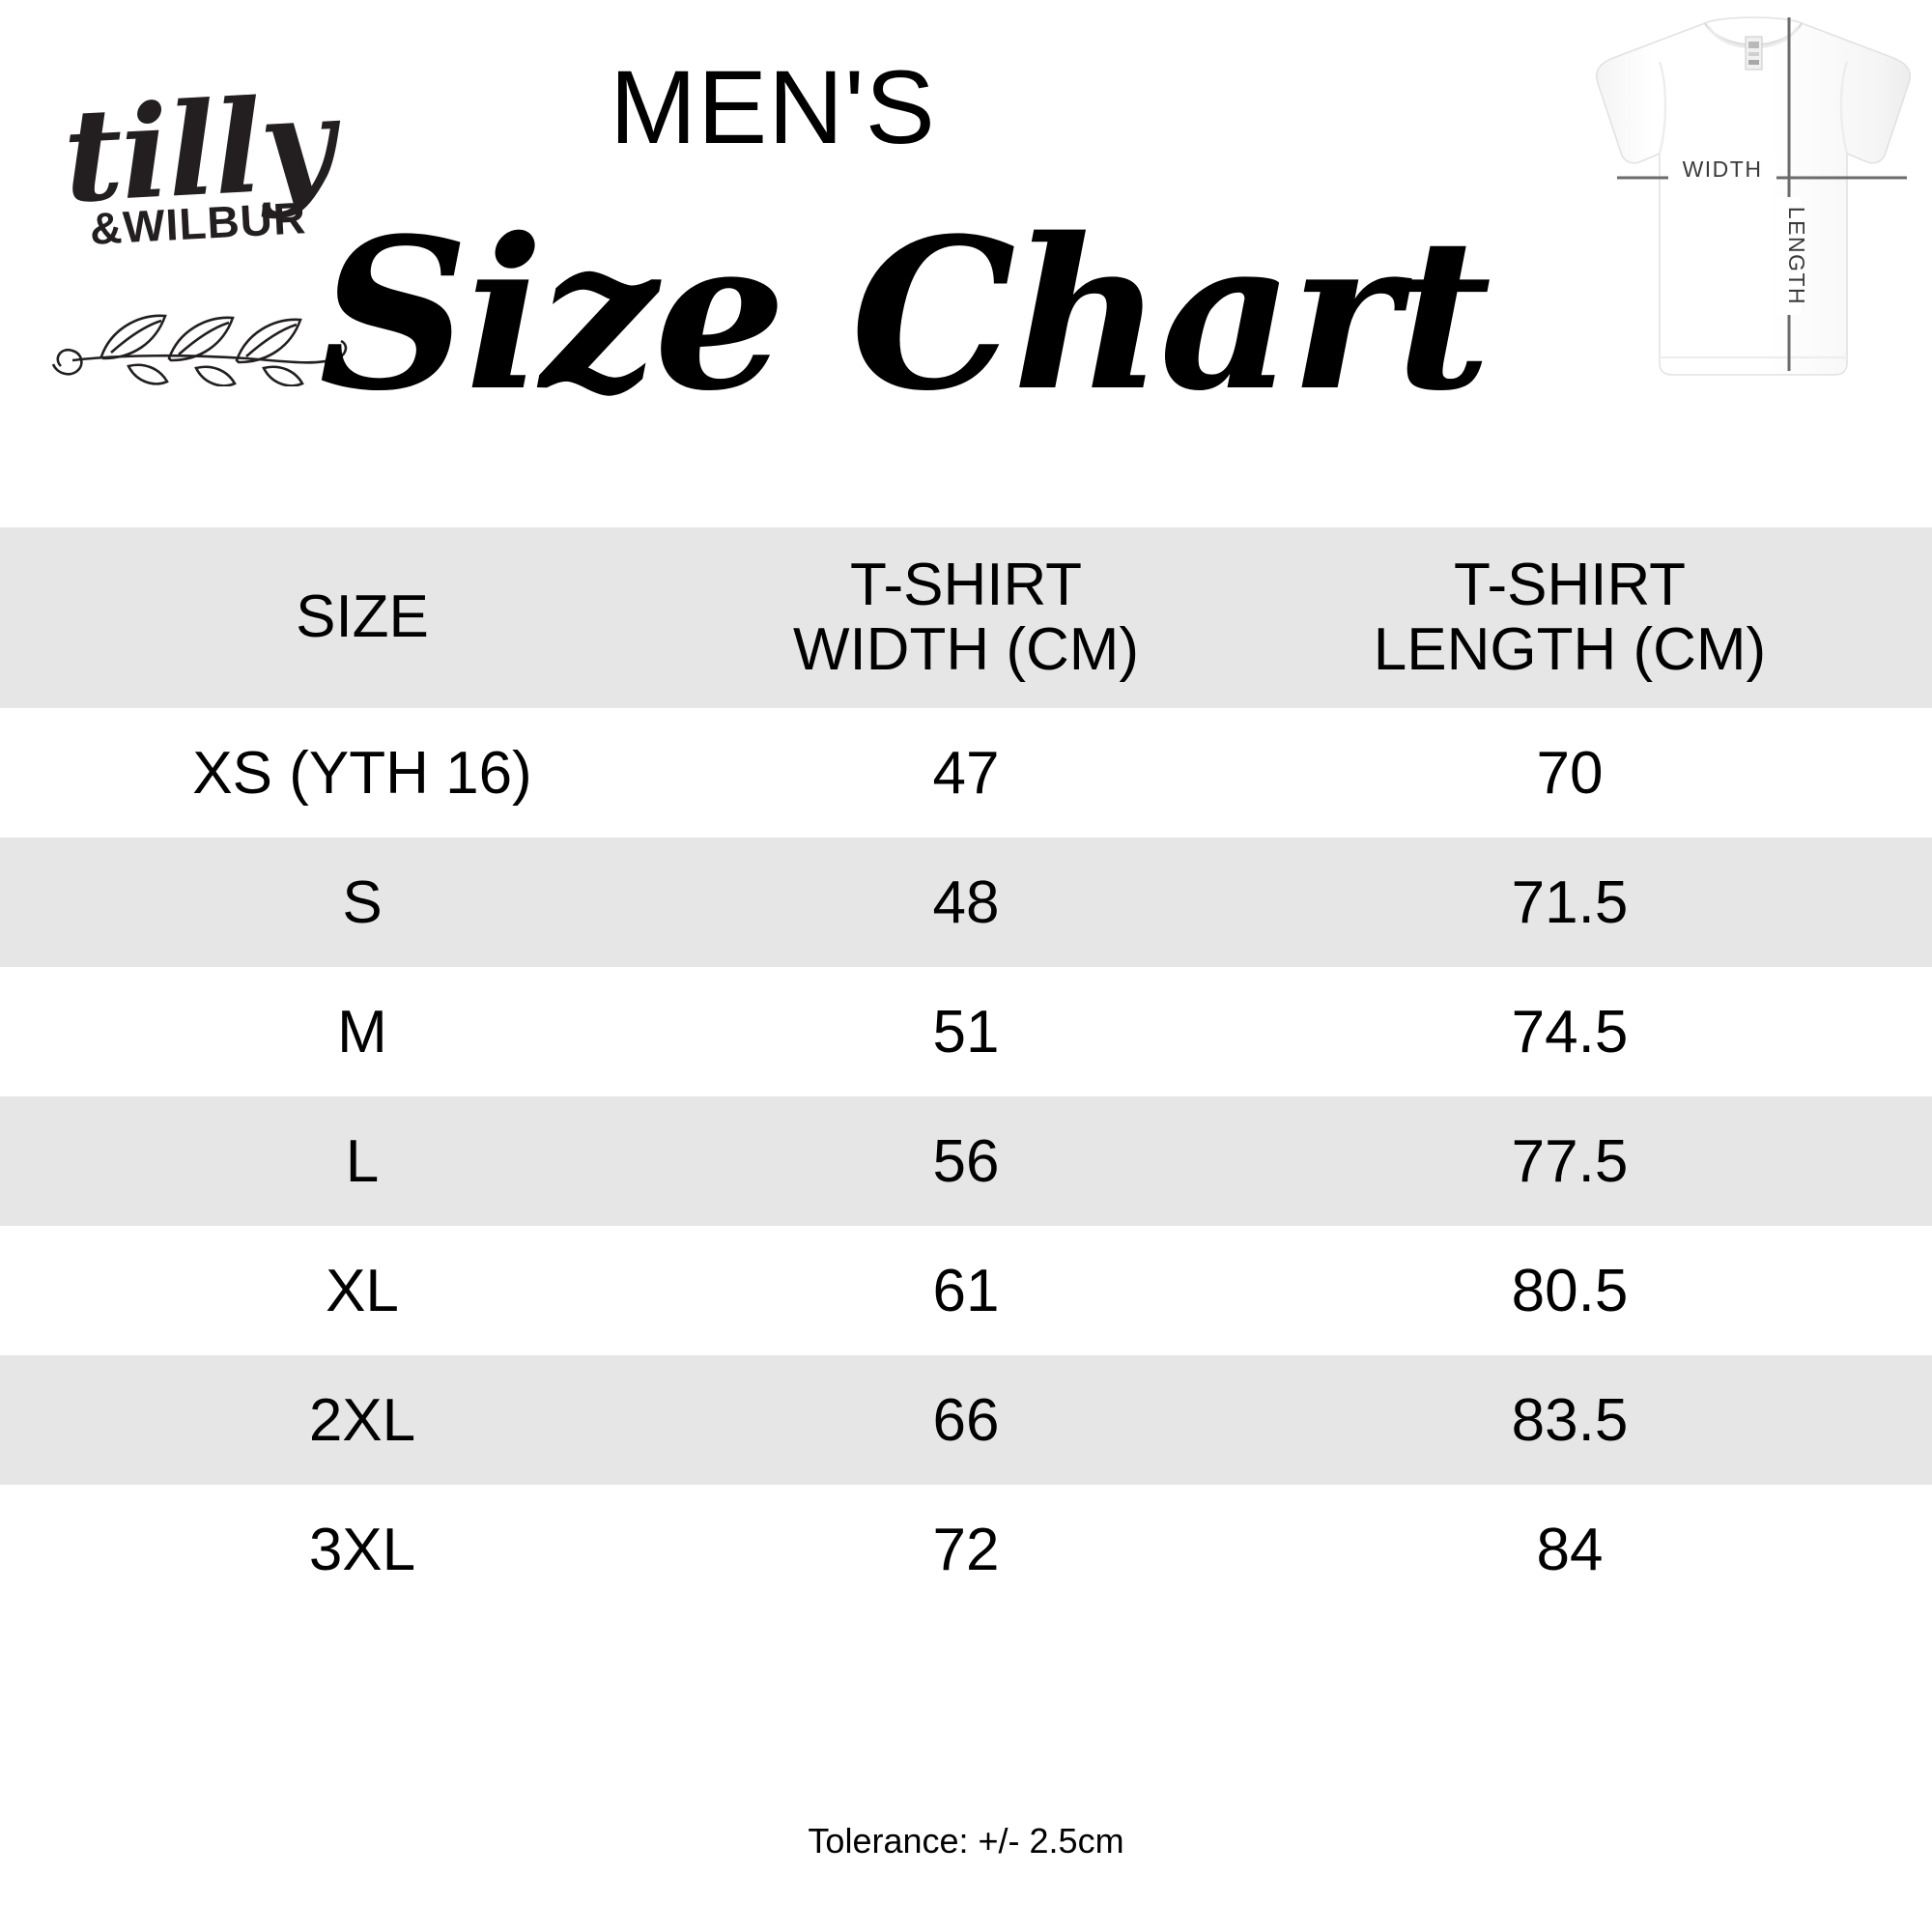  I want to click on cell-width: 72, so click(966, 1549).